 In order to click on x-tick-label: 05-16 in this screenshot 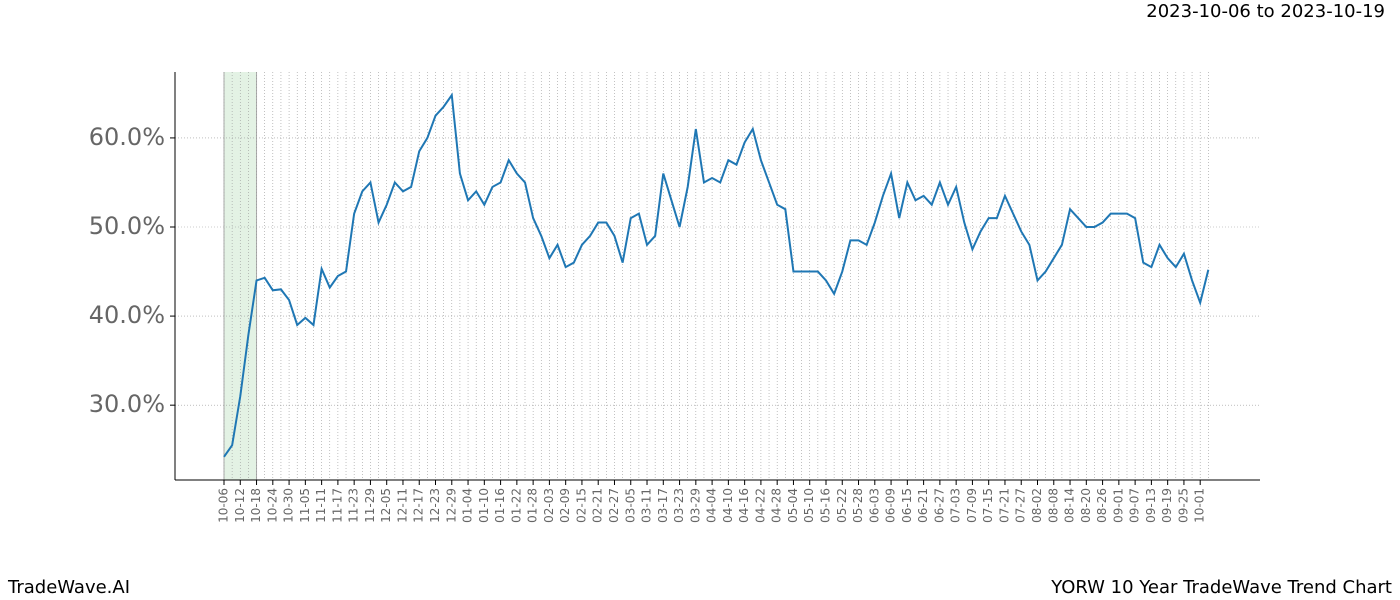, I will do `click(825, 505)`.